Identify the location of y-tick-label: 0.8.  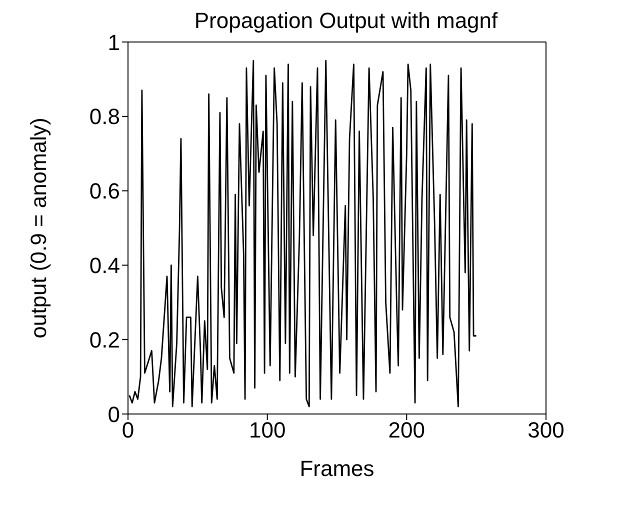
(104, 117).